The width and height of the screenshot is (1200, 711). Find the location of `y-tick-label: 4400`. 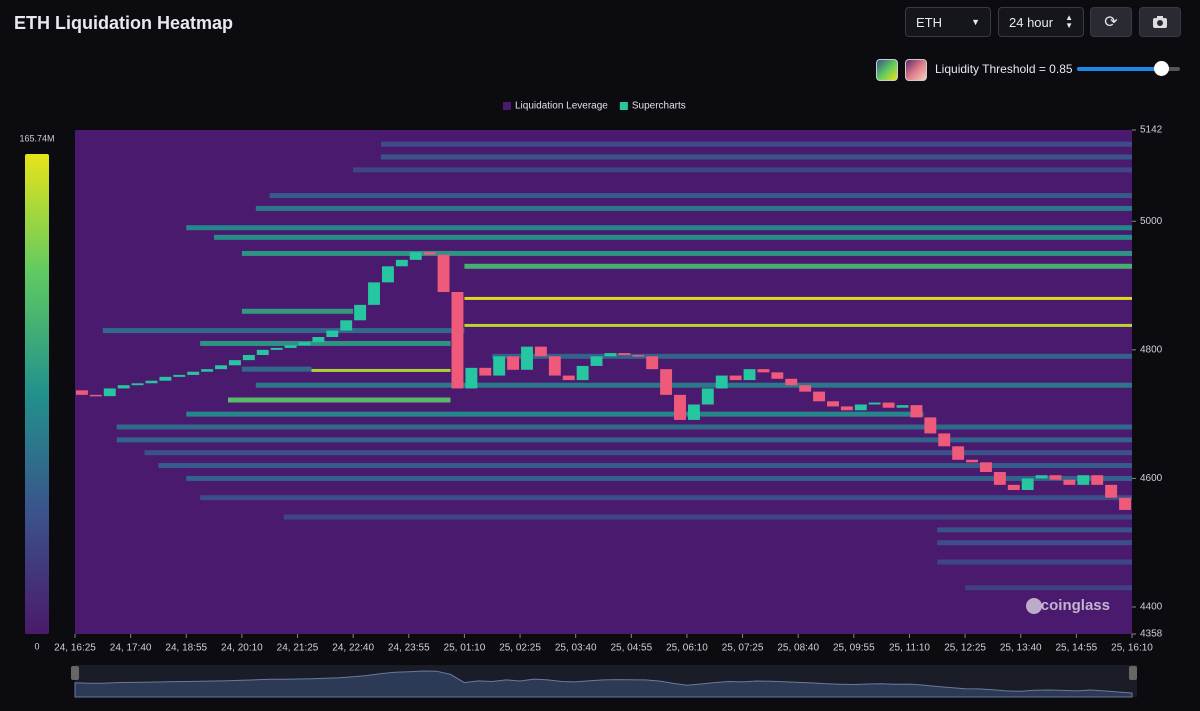

y-tick-label: 4400 is located at coordinates (1151, 607).